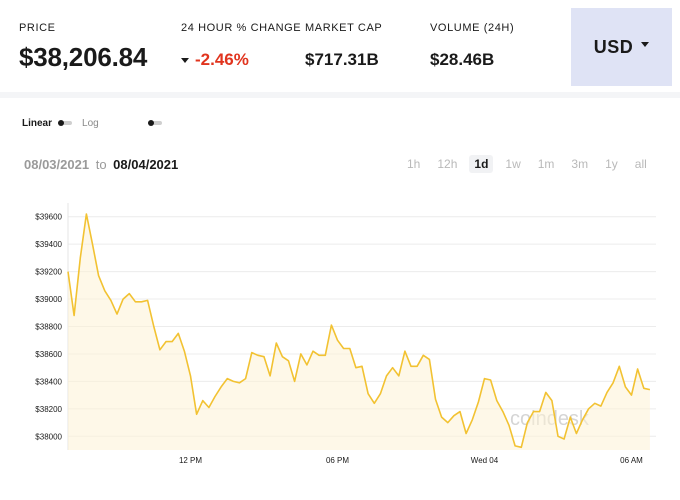  I want to click on y-tick-label: $38200, so click(48, 409).